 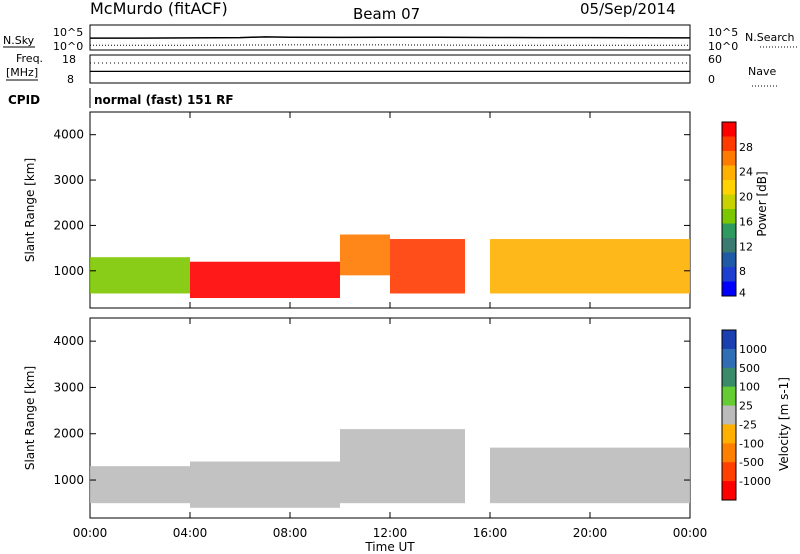 What do you see at coordinates (762, 203) in the screenshot?
I see `power-colorbar-label: Power [dB]` at bounding box center [762, 203].